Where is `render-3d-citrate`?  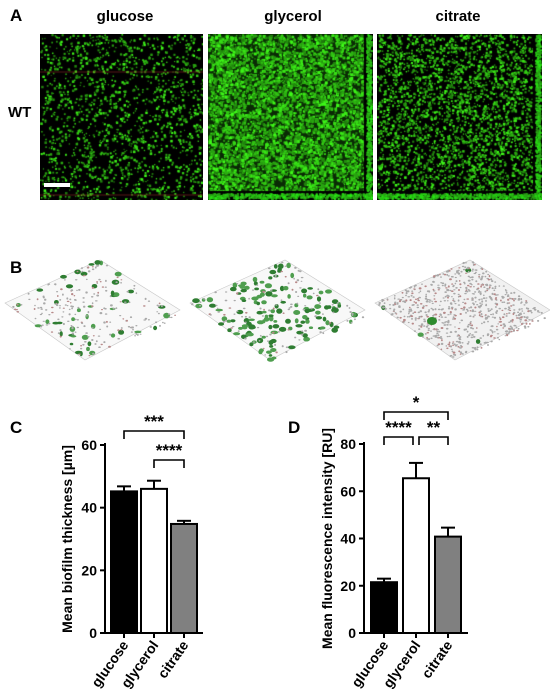 render-3d-citrate is located at coordinates (462, 310).